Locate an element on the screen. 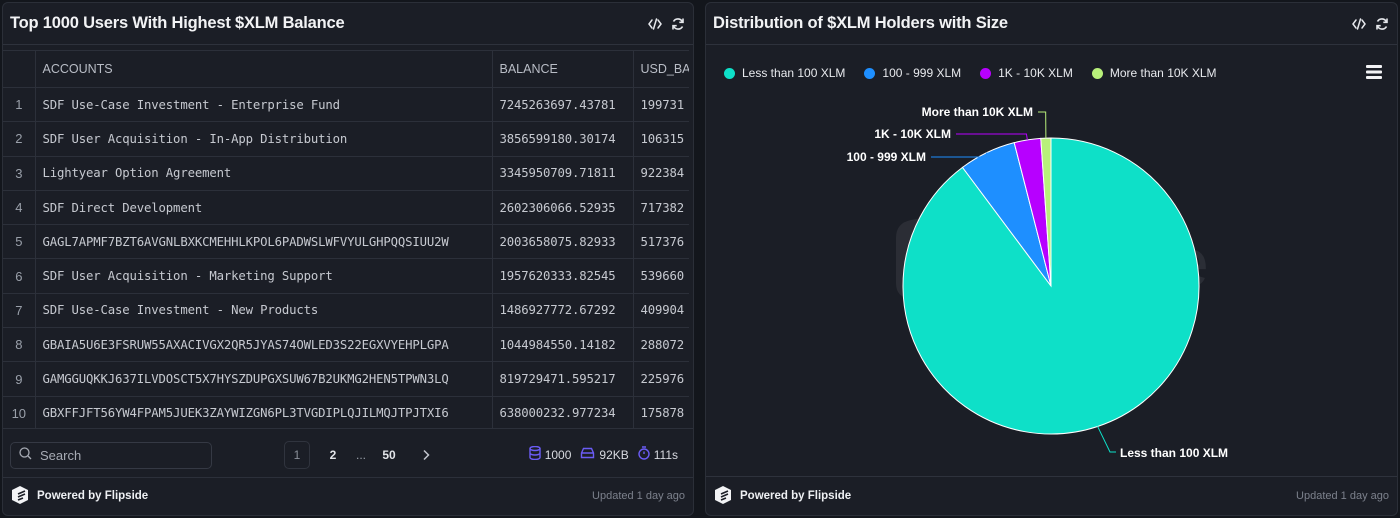 This screenshot has height=518, width=1400. query-stats: 1000 92KB 111s is located at coordinates (603, 454).